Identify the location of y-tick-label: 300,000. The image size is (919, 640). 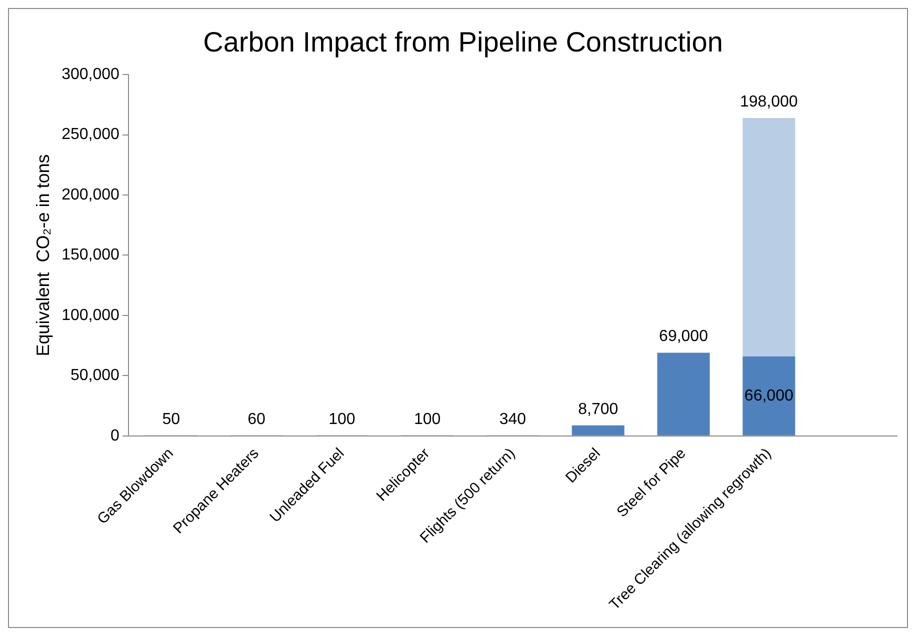
(91, 75).